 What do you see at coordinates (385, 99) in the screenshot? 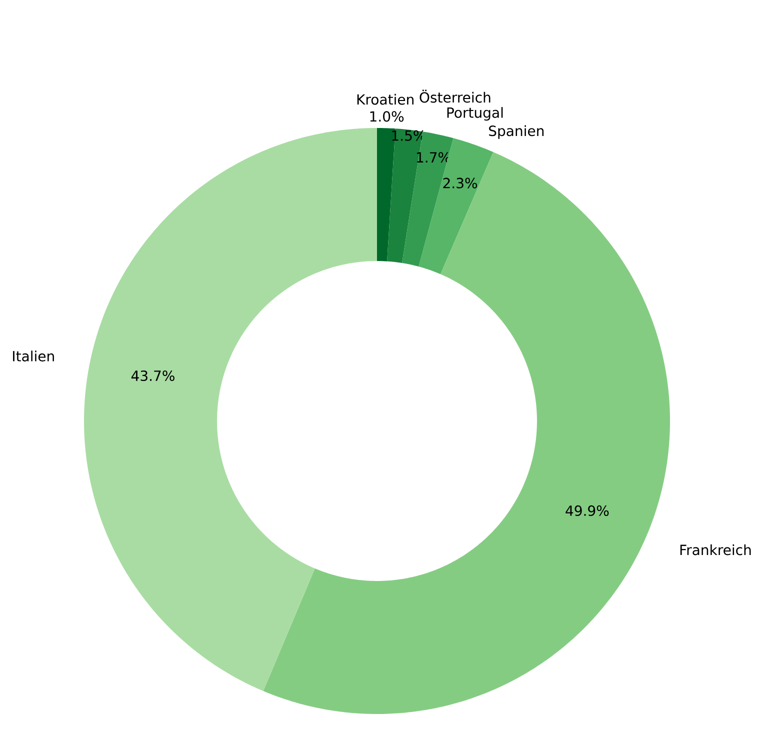
I see `slice-label: Kroatien` at bounding box center [385, 99].